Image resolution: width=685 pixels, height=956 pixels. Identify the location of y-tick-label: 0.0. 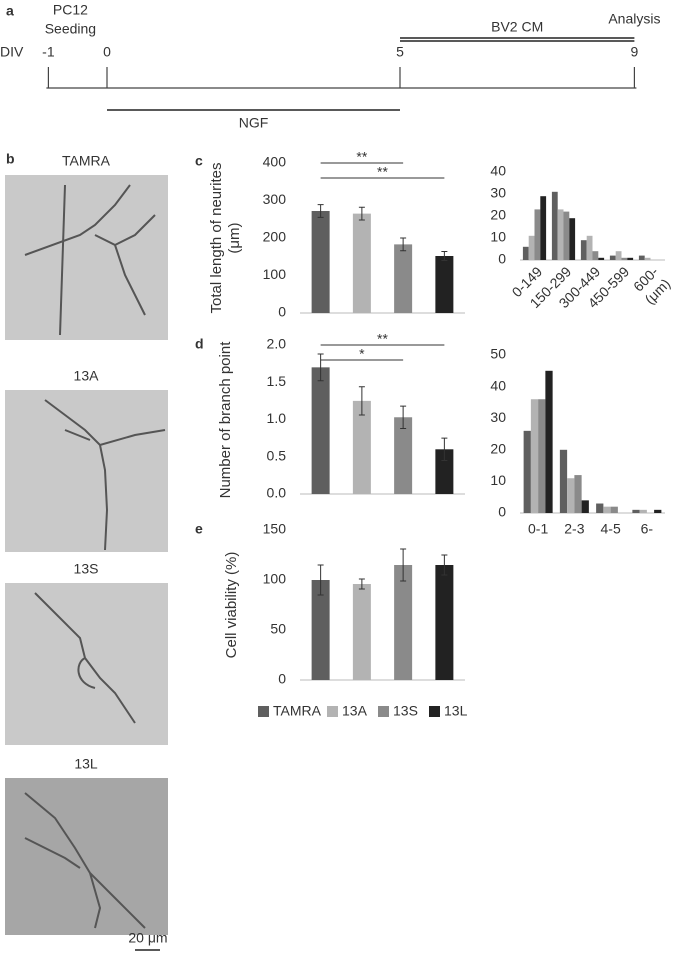
(277, 493).